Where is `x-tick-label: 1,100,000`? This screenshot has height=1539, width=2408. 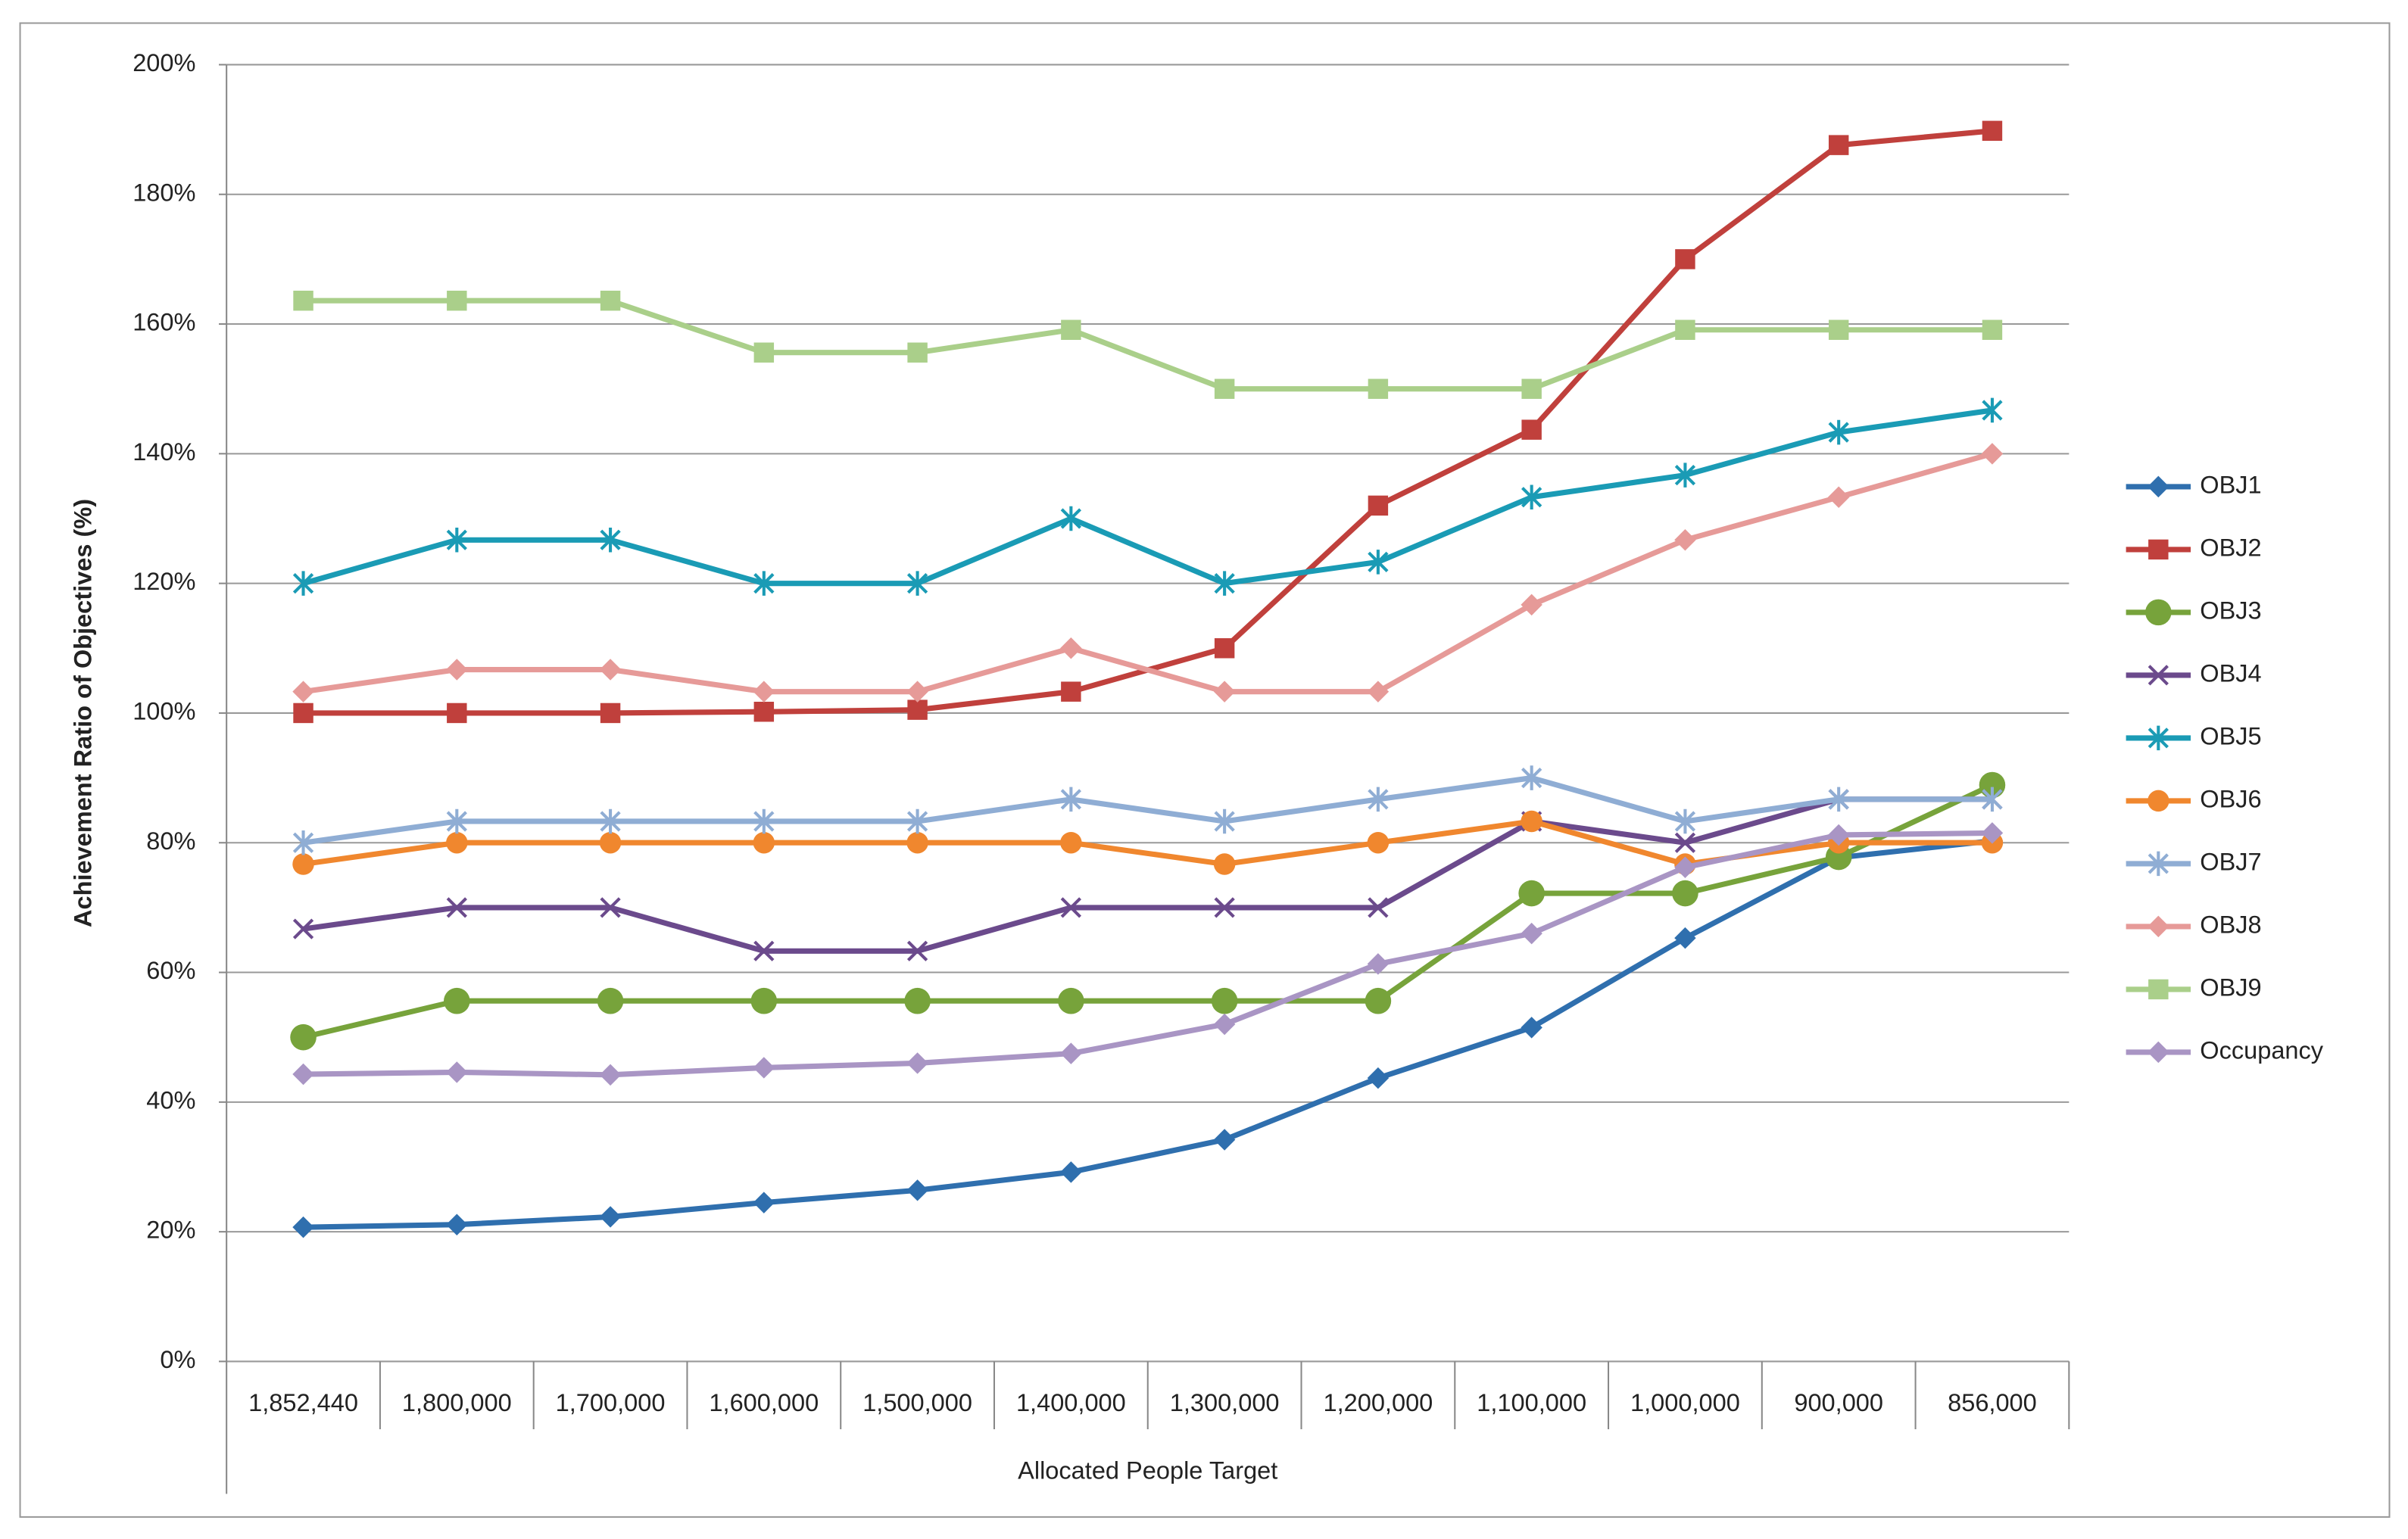 x-tick-label: 1,100,000 is located at coordinates (1531, 1402).